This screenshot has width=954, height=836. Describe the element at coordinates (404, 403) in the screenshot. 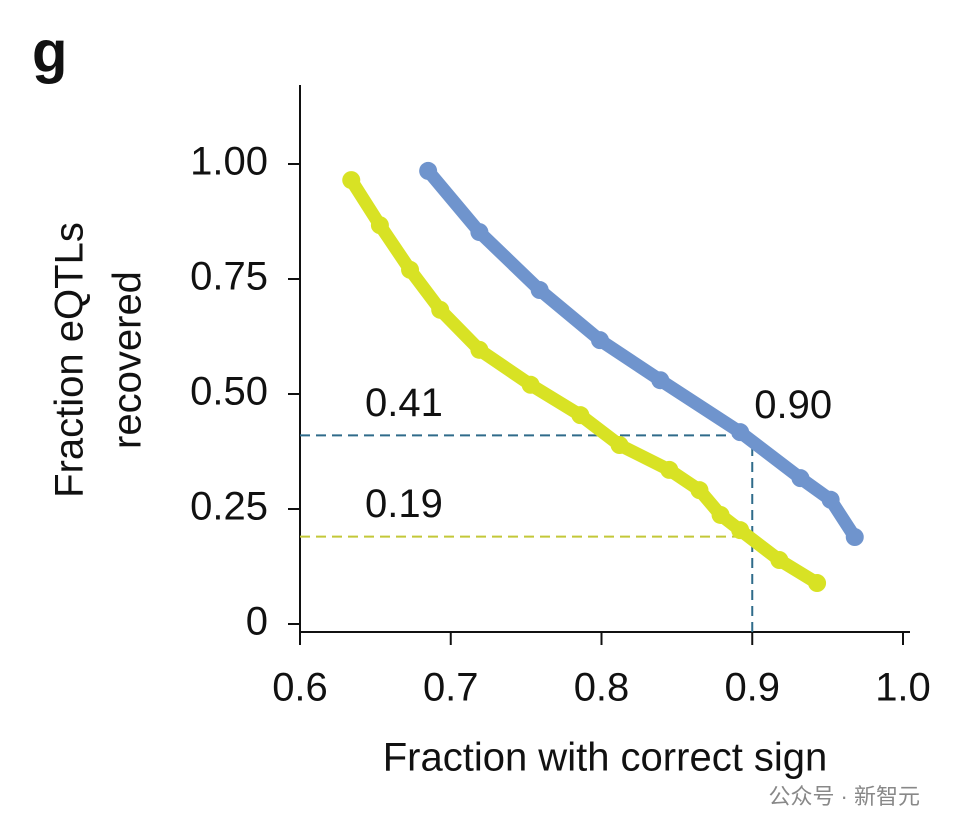

I see `reference-label: 0.41` at that location.